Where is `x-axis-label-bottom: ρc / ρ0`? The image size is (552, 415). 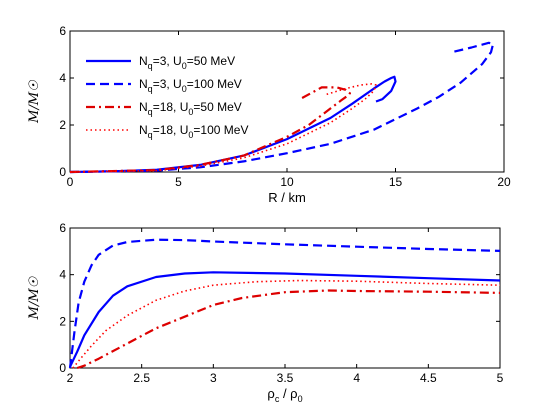 x-axis-label-bottom: ρc / ρ0 is located at coordinates (284, 395).